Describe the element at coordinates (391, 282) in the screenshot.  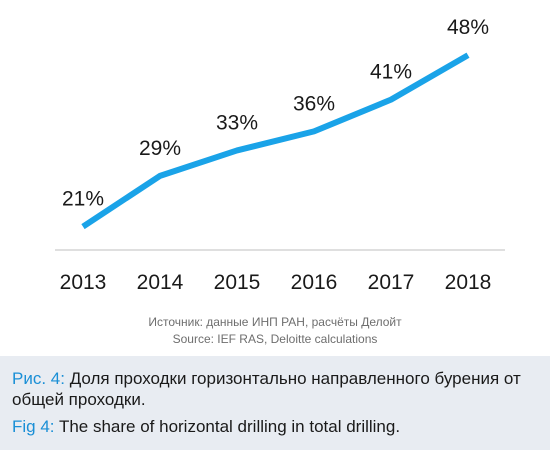
I see `x-tick-2017: 2017` at that location.